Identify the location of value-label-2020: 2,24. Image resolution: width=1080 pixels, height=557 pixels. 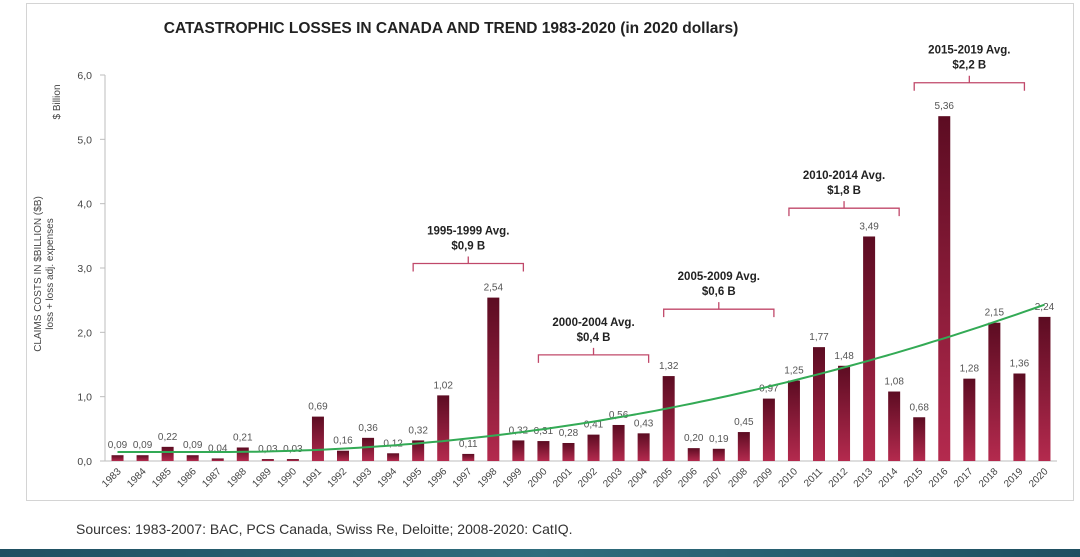
(1045, 307).